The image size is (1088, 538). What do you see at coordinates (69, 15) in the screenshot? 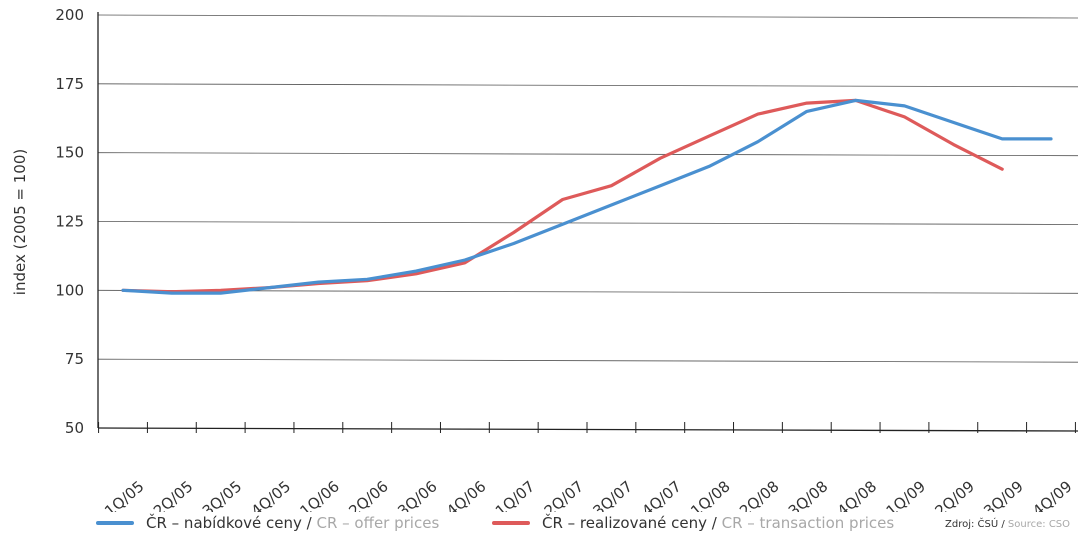
I see `y-tick-label: 200` at bounding box center [69, 15].